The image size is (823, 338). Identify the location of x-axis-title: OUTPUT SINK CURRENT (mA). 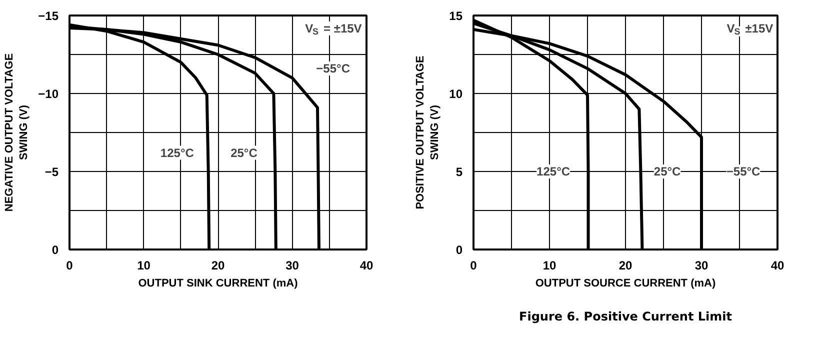
(218, 284).